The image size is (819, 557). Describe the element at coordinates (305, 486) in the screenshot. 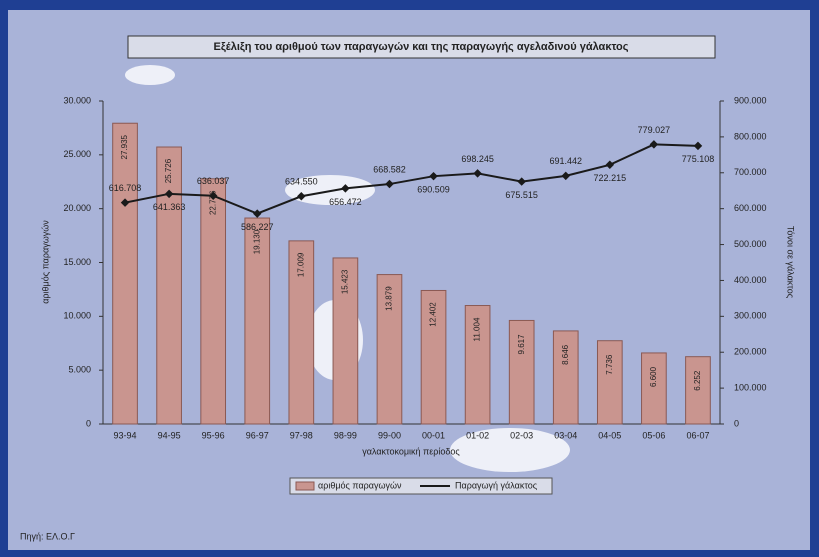

I see `legend-swatch` at that location.